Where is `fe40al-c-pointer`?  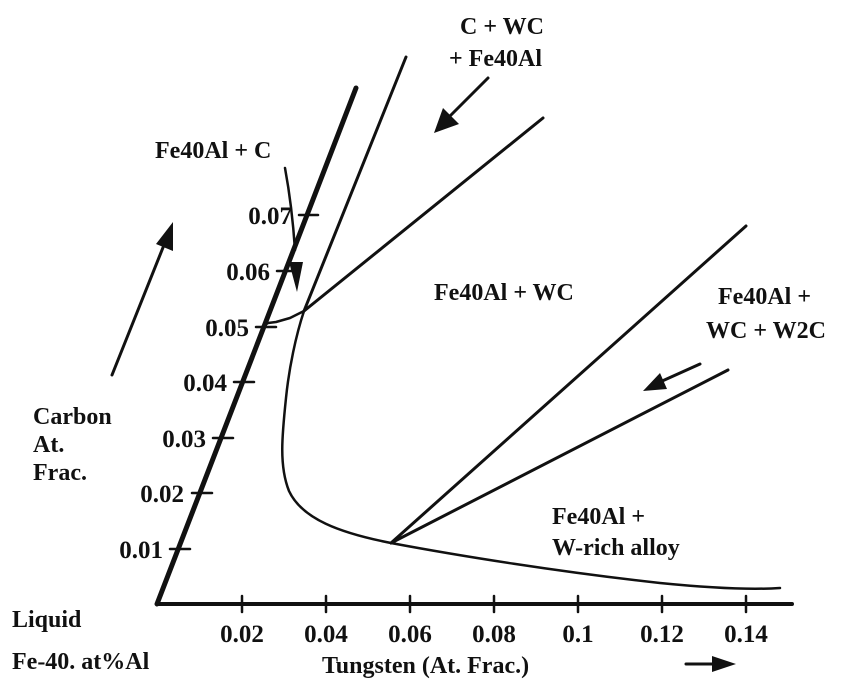
fe40al-c-pointer is located at coordinates (290, 209).